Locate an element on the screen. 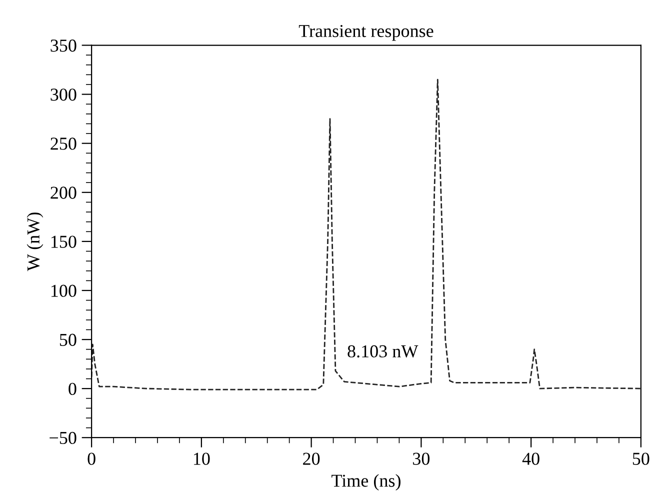  y-axis-title: W (nW) is located at coordinates (35, 242).